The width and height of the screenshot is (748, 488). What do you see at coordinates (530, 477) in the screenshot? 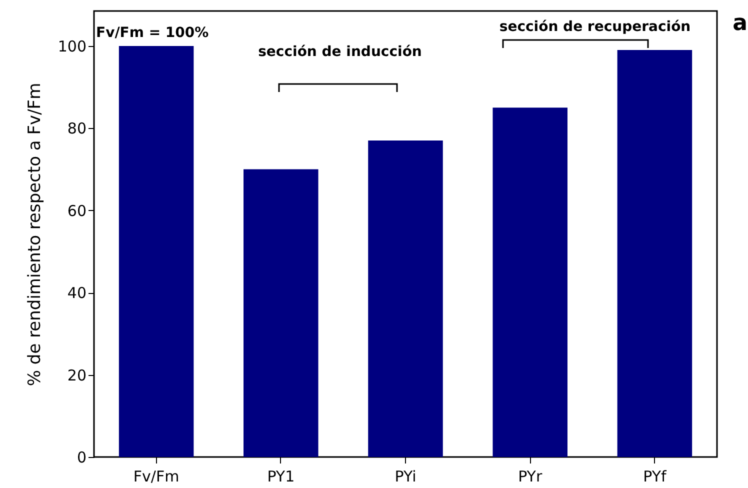
I see `x-tick-label: PYr` at bounding box center [530, 477].